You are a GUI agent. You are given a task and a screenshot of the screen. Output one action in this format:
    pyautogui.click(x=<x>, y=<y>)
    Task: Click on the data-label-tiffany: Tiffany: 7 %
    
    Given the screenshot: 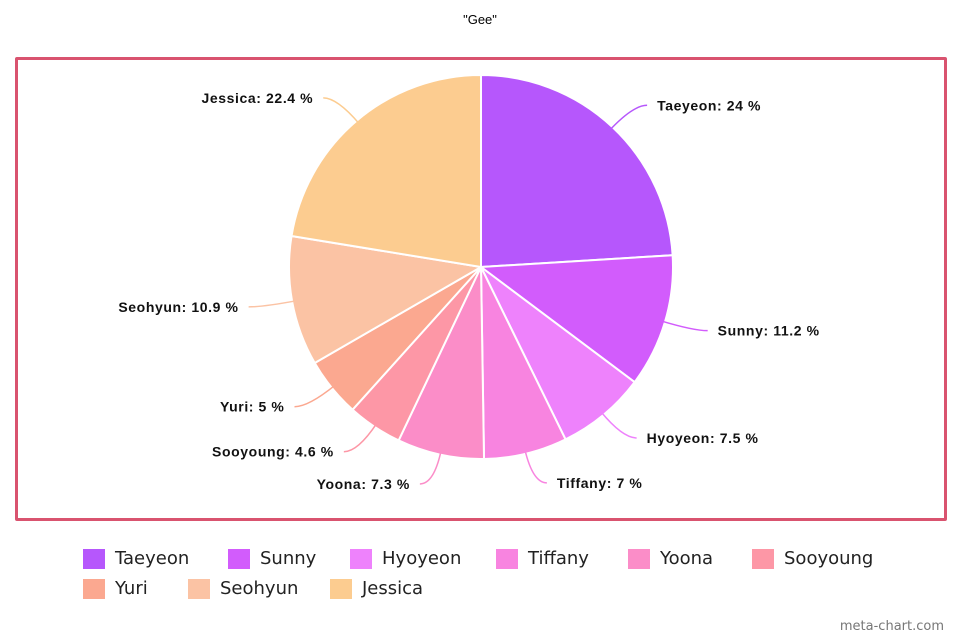 What is the action you would take?
    pyautogui.click(x=600, y=483)
    